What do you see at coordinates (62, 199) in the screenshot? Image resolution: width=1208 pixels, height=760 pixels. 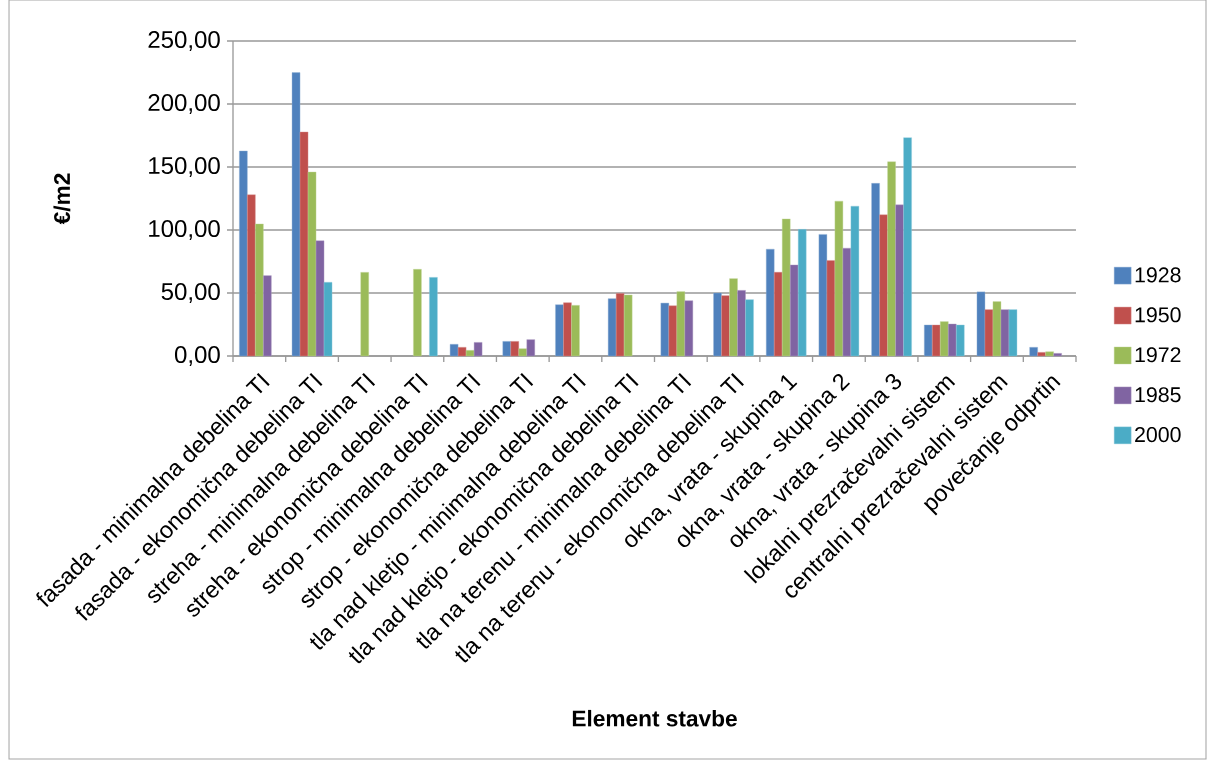 I see `y-axis-title: €/m2` at bounding box center [62, 199].